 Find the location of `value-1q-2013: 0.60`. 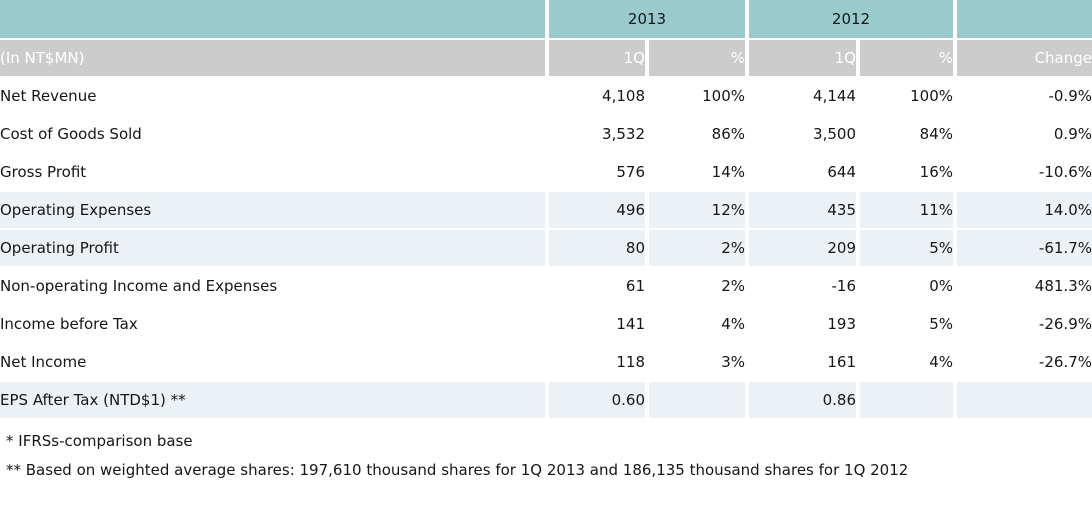

value-1q-2013: 0.60 is located at coordinates (595, 401).